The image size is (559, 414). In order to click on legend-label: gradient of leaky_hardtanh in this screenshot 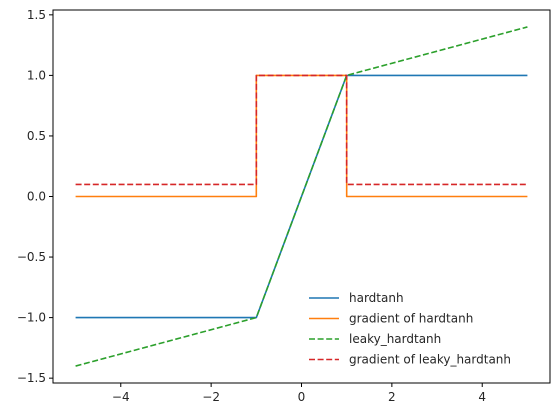, I will do `click(430, 360)`.